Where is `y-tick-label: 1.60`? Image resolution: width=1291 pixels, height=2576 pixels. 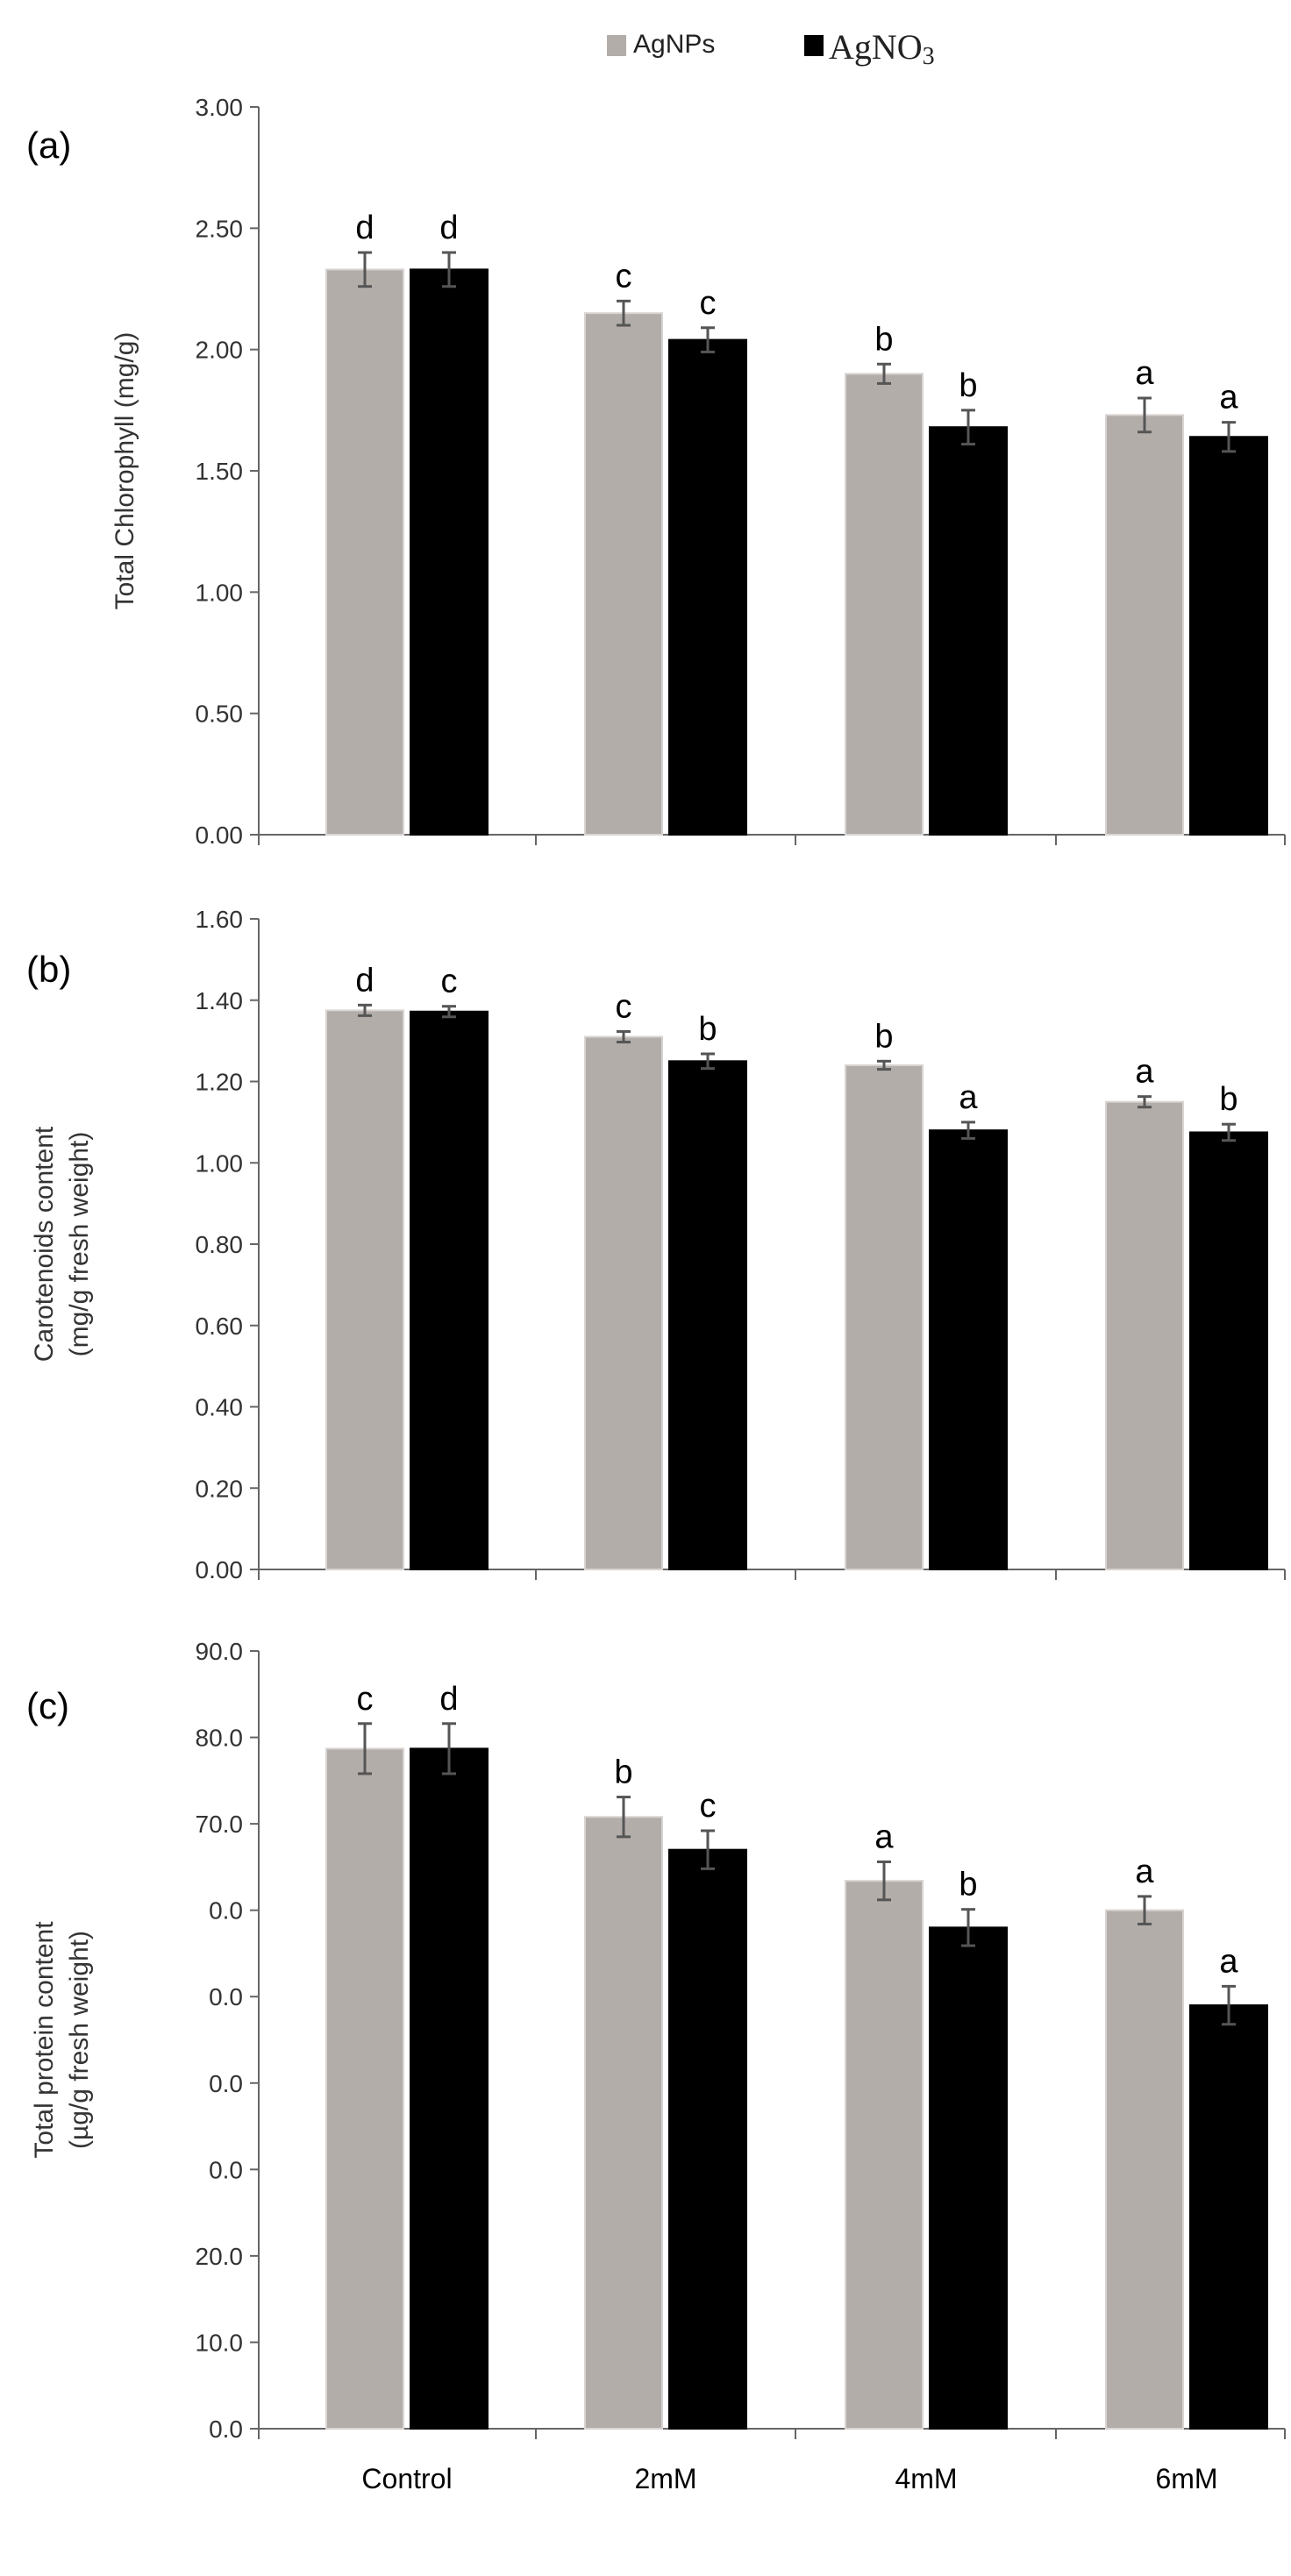 y-tick-label: 1.60 is located at coordinates (220, 919).